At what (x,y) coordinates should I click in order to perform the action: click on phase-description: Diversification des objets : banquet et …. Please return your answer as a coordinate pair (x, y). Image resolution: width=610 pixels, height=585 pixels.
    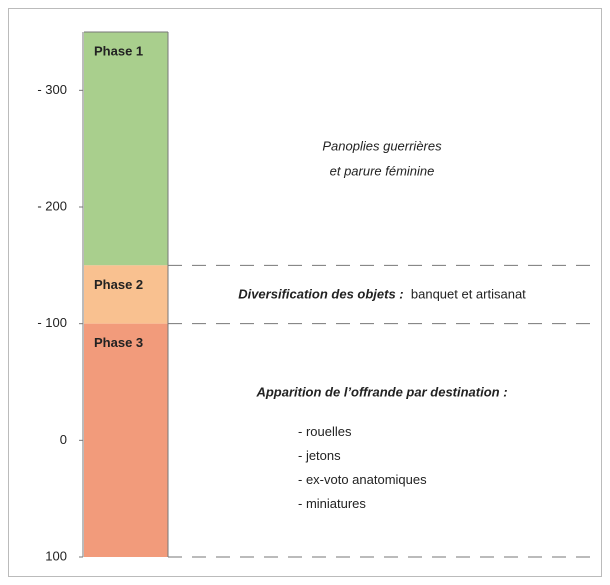
    Looking at the image, I should click on (382, 294).